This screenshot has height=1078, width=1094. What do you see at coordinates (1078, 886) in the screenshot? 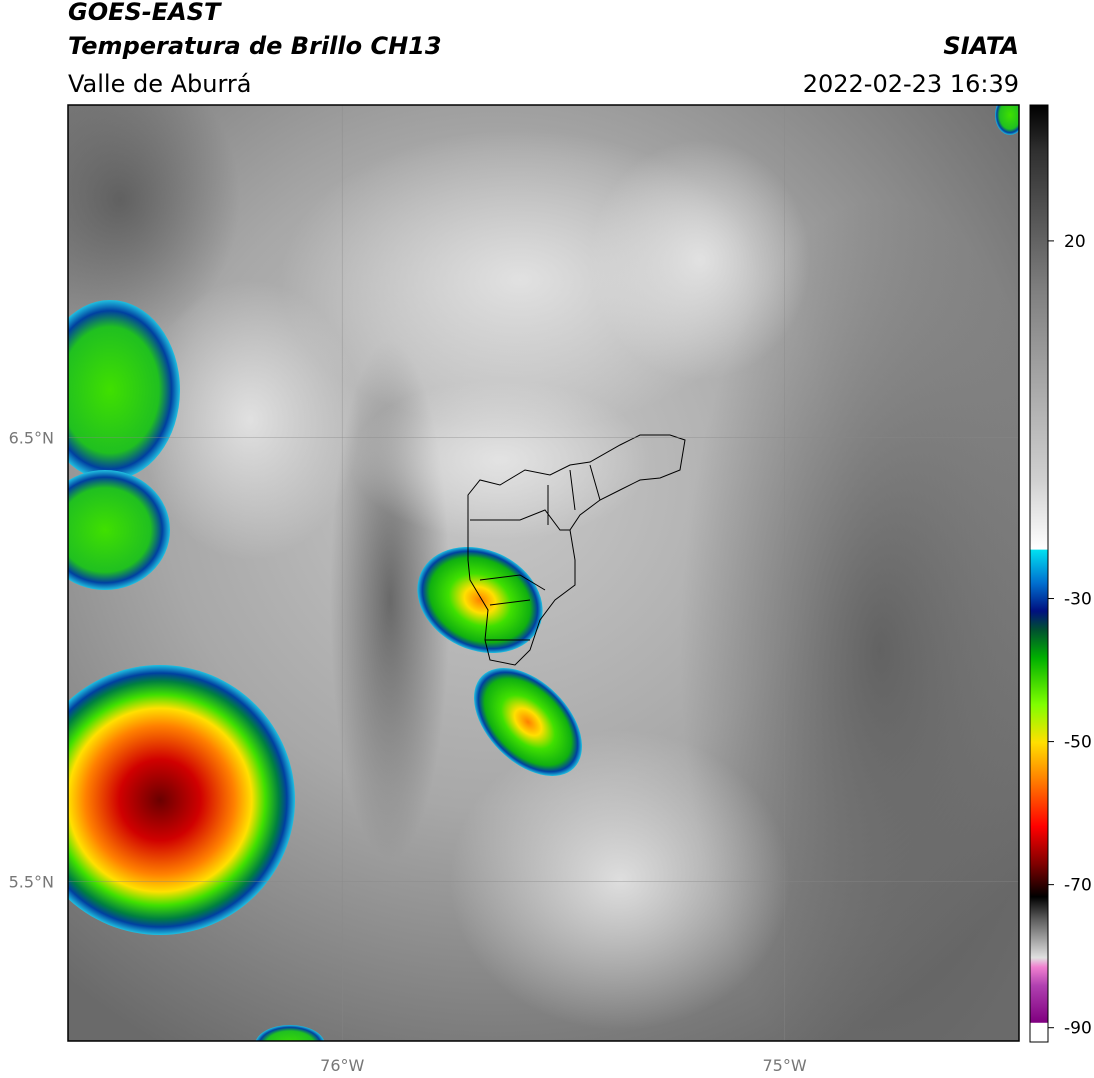
I see `colorbar-tick-label: -70` at bounding box center [1078, 886].